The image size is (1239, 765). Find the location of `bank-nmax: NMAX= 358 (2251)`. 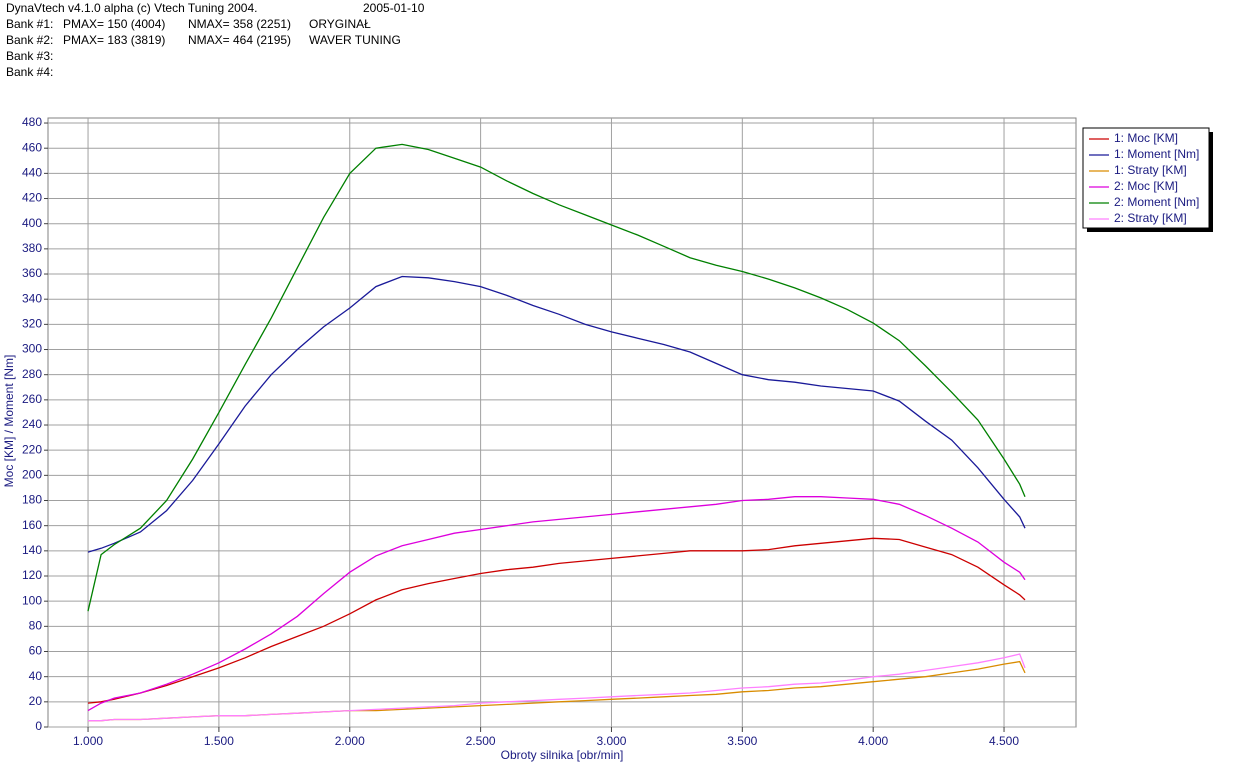

bank-nmax: NMAX= 358 (2251) is located at coordinates (239, 24).